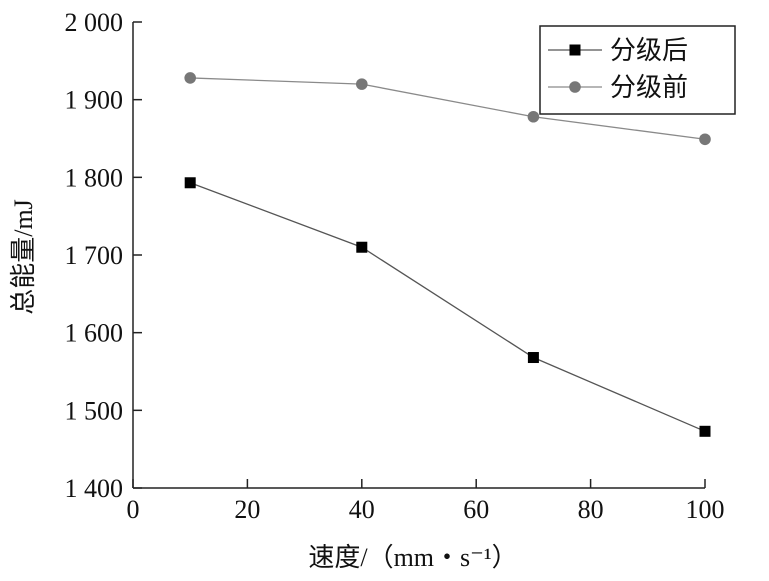 This screenshot has width=769, height=581. I want to click on x-tick-label: 40, so click(362, 509).